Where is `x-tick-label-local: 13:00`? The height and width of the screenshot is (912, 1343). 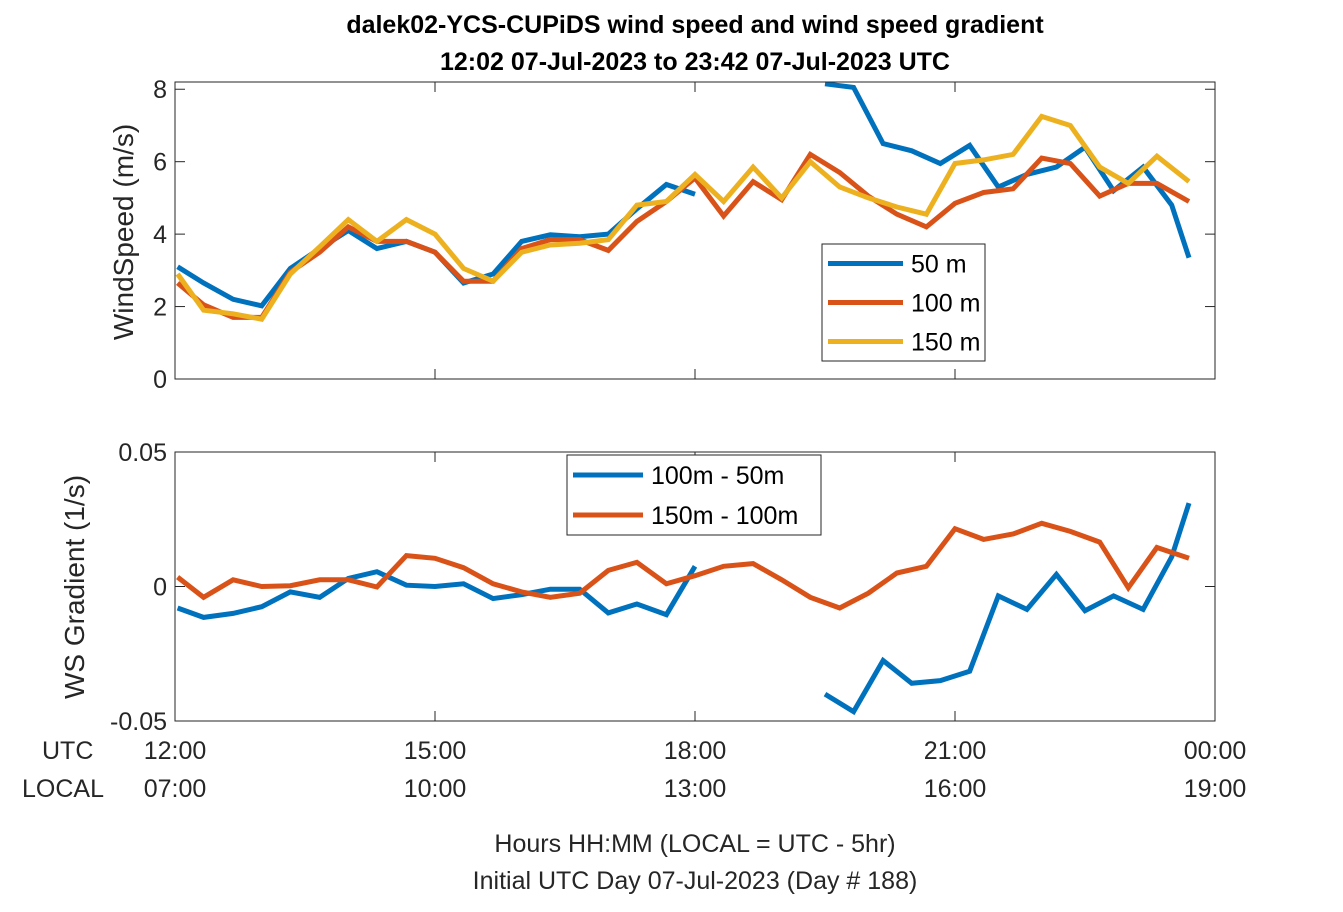
x-tick-label-local: 13:00 is located at coordinates (695, 789).